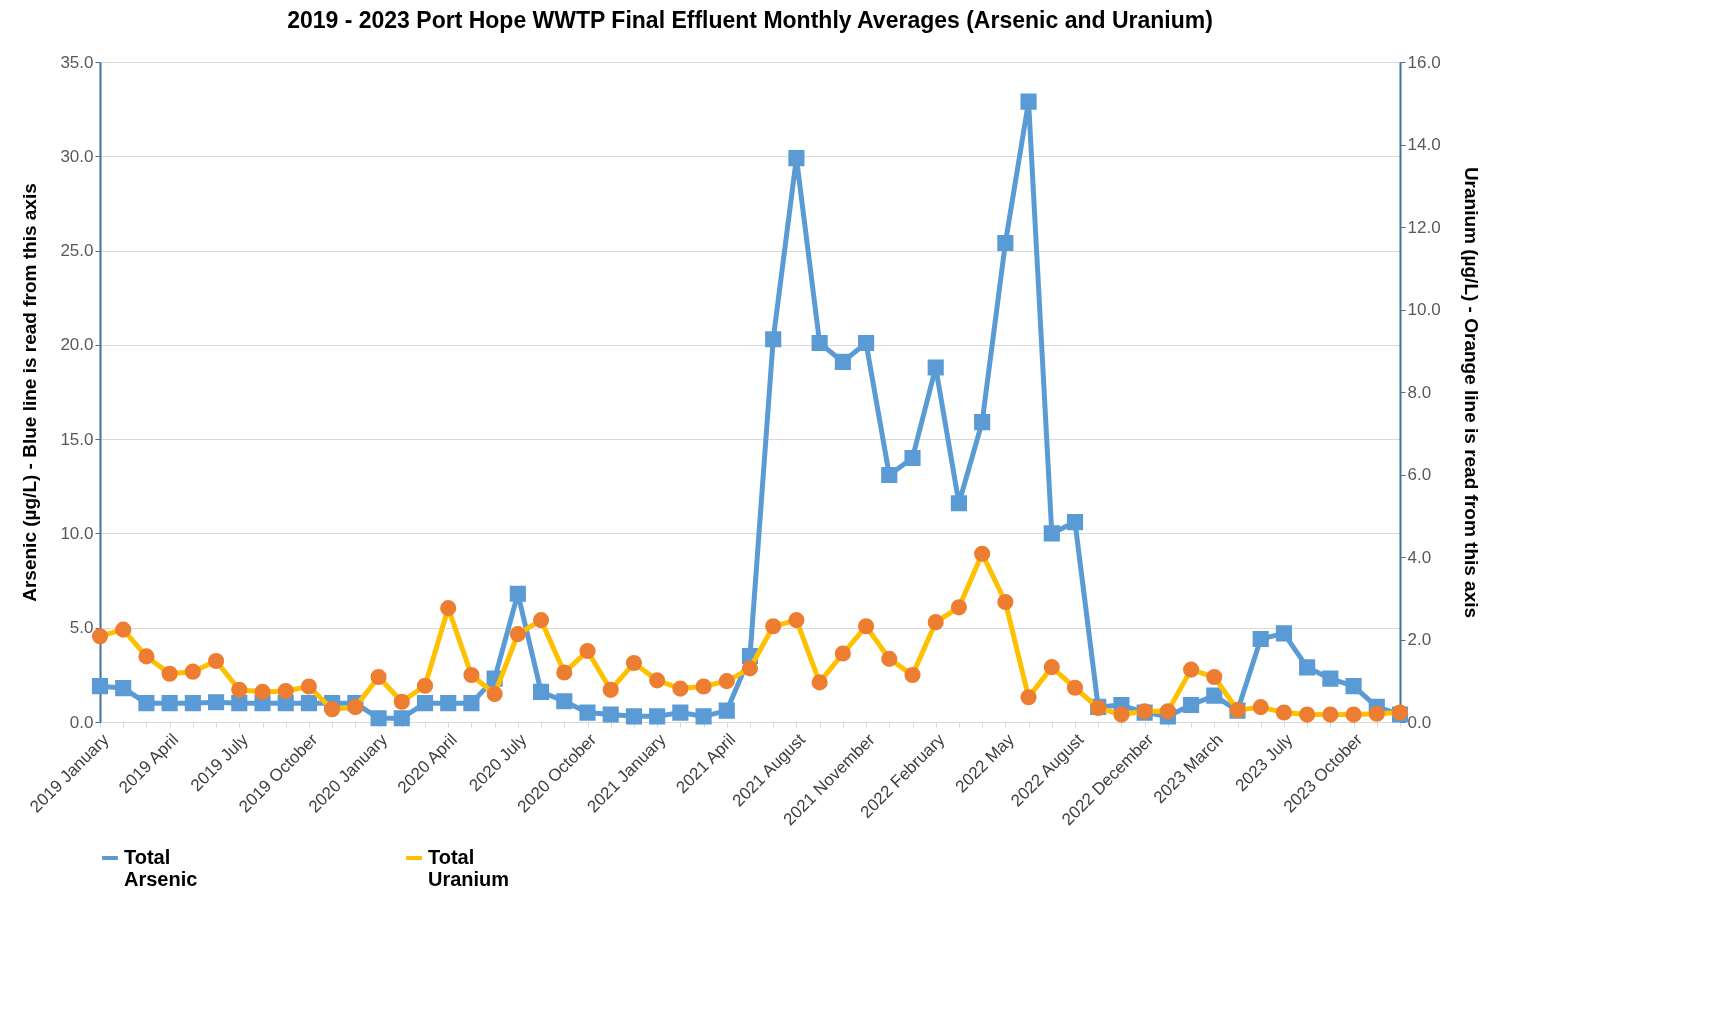  I want to click on y-tick-label: 20.0, so click(77, 345).